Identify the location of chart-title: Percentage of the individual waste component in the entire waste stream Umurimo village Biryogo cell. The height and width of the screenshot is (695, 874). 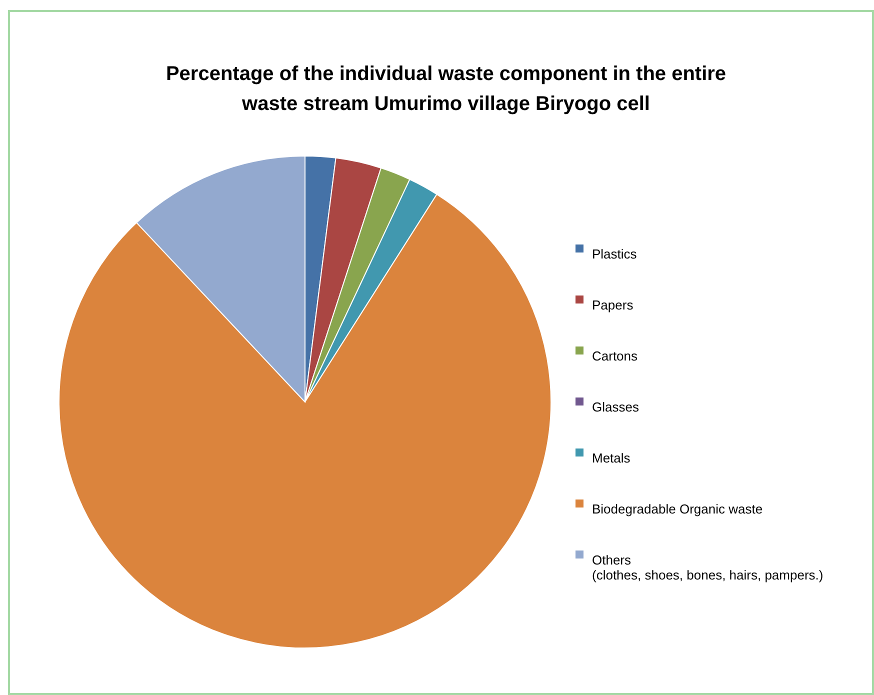
(446, 89).